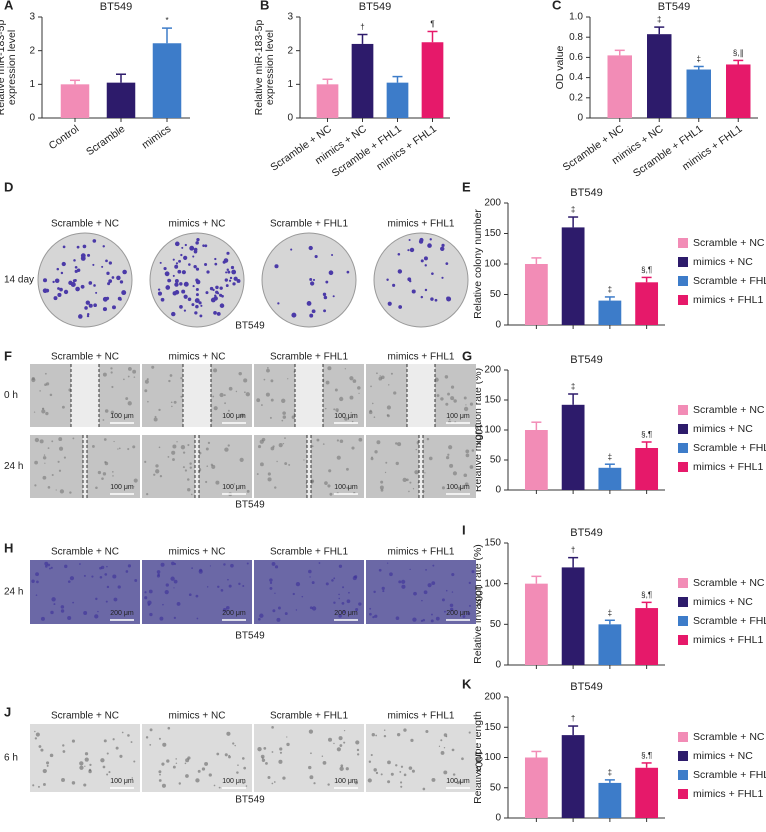 The width and height of the screenshot is (766, 832). Describe the element at coordinates (646, 434) in the screenshot. I see `annotation: §,¶` at that location.